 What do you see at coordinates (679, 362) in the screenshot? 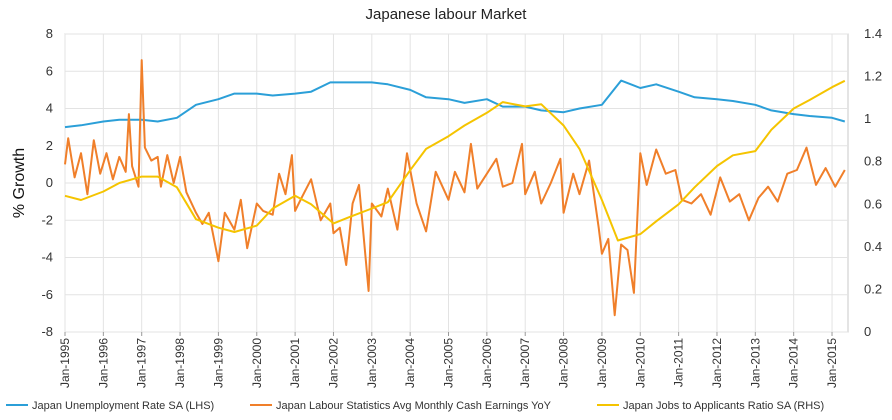
I see `x-tick-label: Jan-2011` at bounding box center [679, 362].